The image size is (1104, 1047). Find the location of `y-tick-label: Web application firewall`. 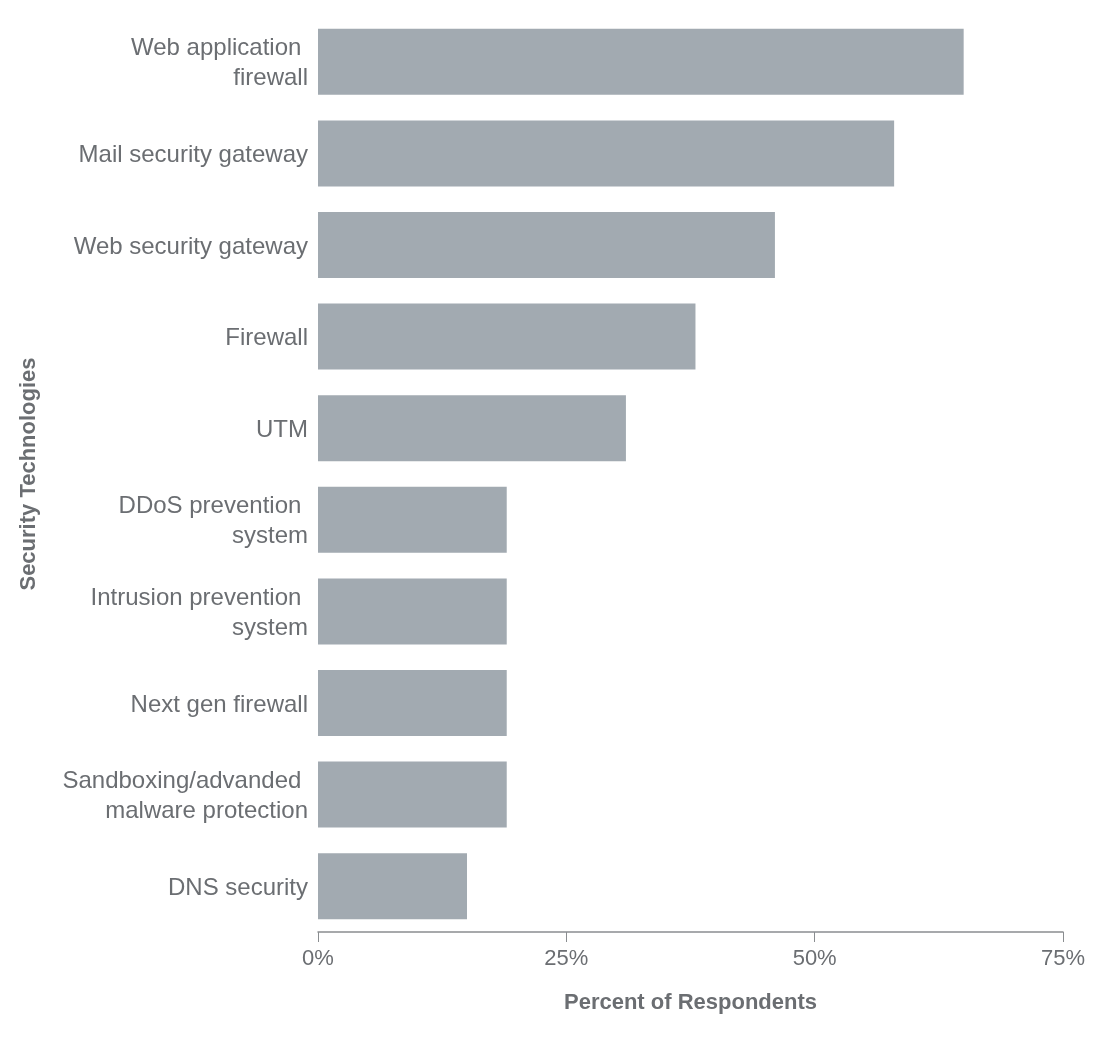

y-tick-label: Web application firewall is located at coordinates (219, 62).